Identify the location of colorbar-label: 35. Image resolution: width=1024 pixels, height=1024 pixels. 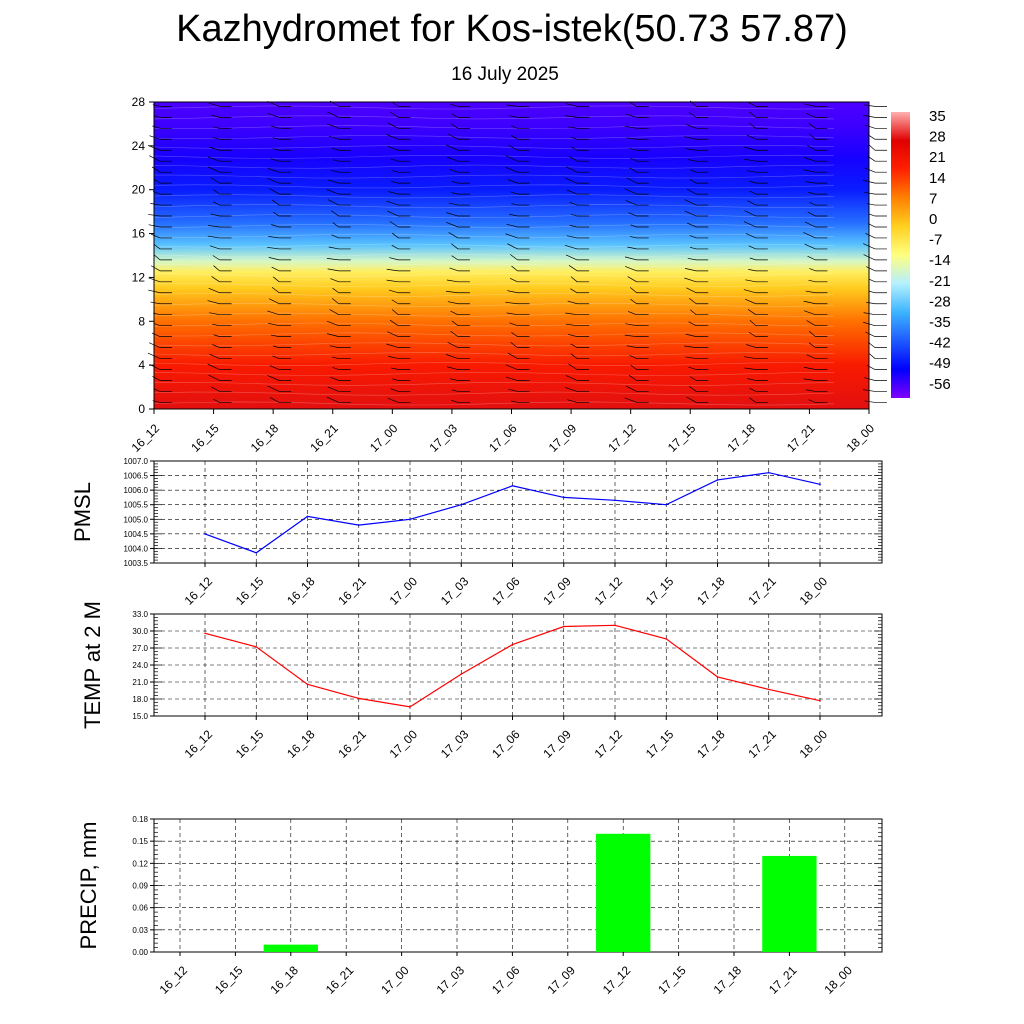
(937, 116).